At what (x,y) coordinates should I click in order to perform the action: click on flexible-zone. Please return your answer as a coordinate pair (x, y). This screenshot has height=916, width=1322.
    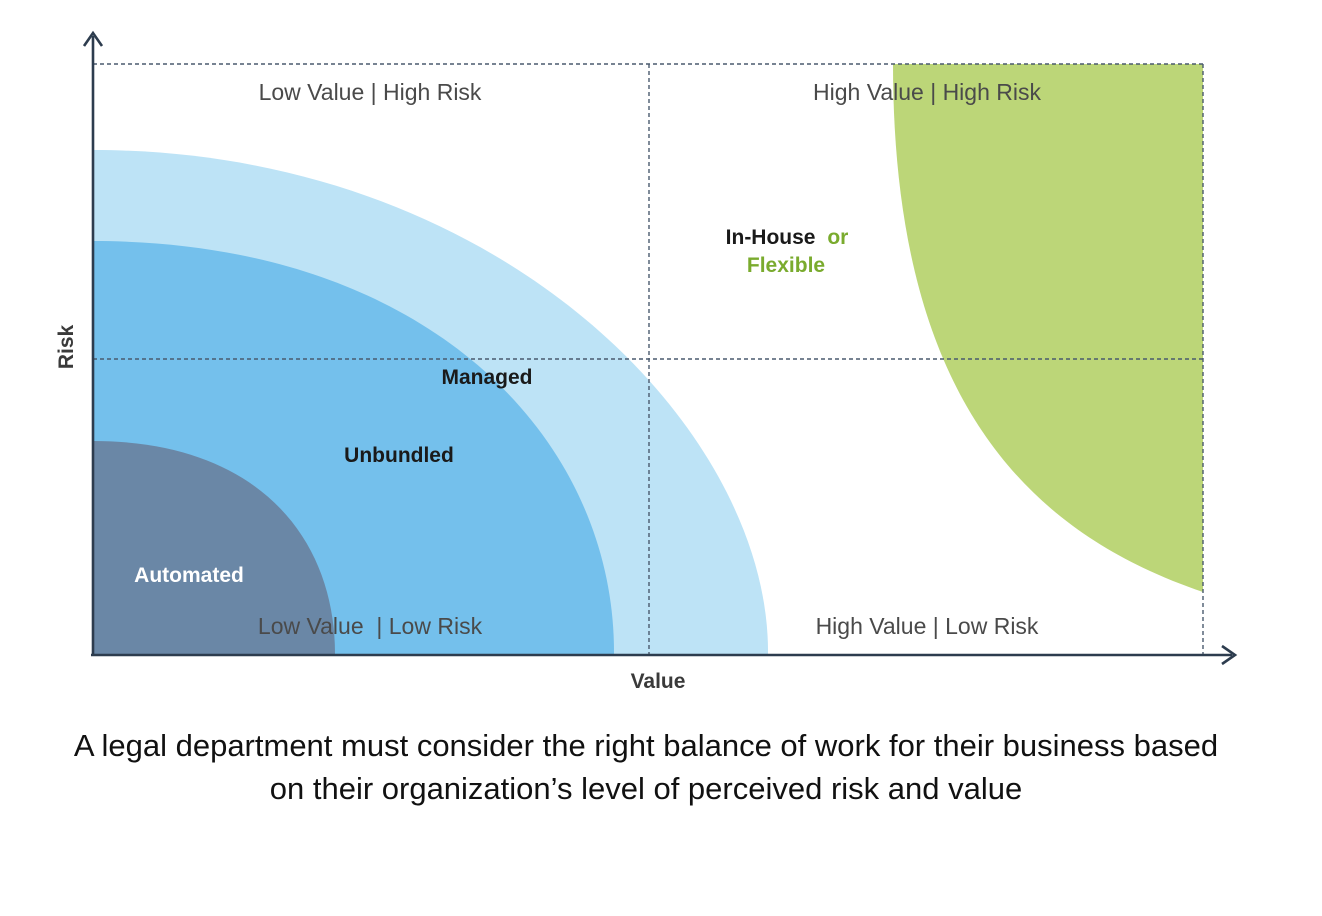
    Looking at the image, I should click on (1048, 328).